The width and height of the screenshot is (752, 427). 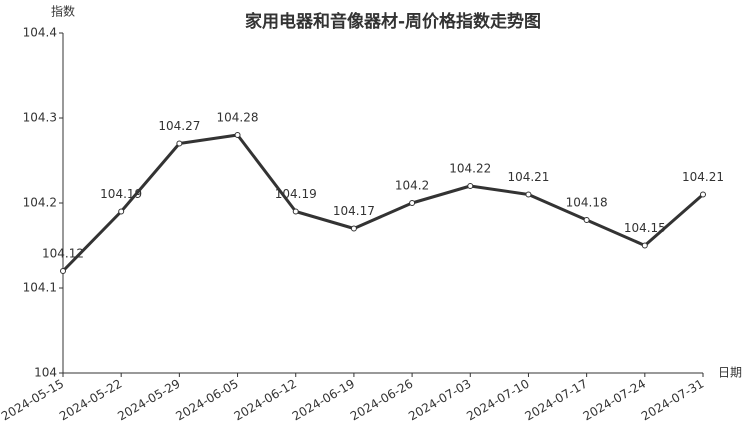 What do you see at coordinates (179, 126) in the screenshot?
I see `data-label: 104.27` at bounding box center [179, 126].